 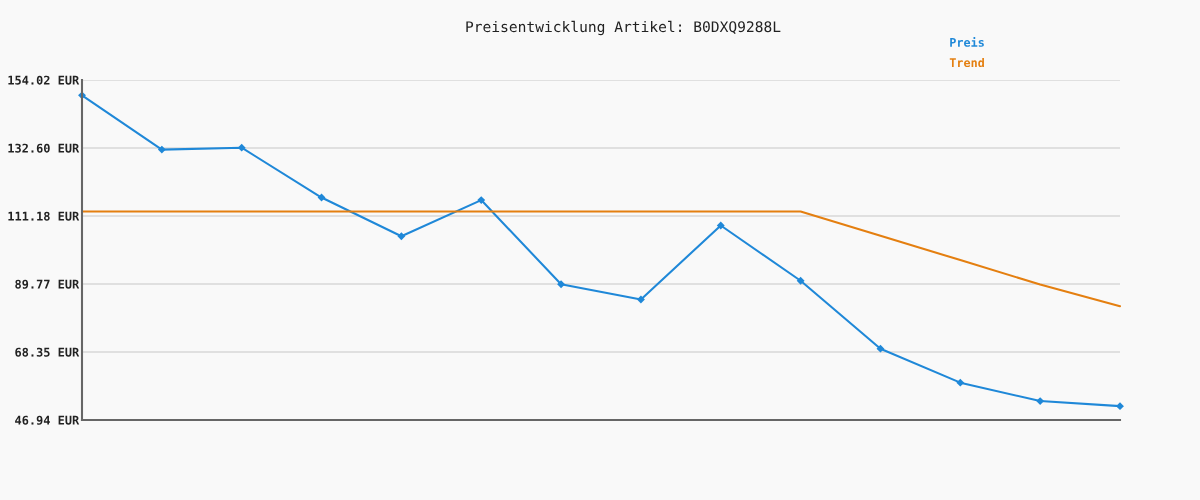 What do you see at coordinates (47, 284) in the screenshot?
I see `y-tick-label: 89.77 EUR` at bounding box center [47, 284].